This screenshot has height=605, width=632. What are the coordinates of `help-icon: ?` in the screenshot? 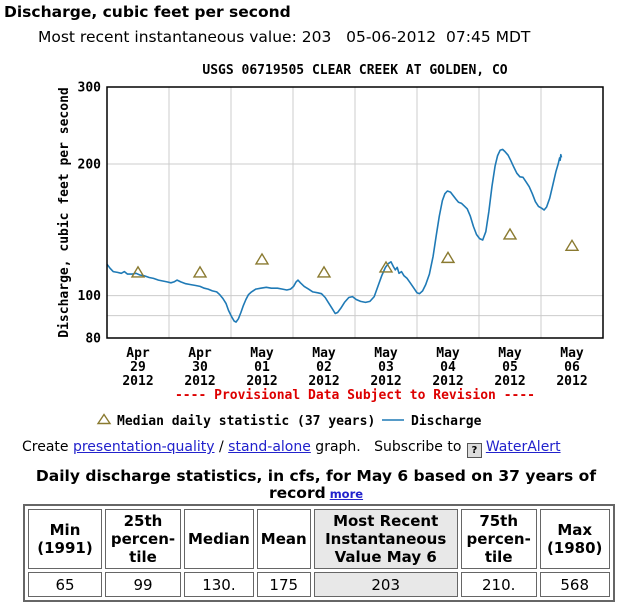 It's located at (474, 450).